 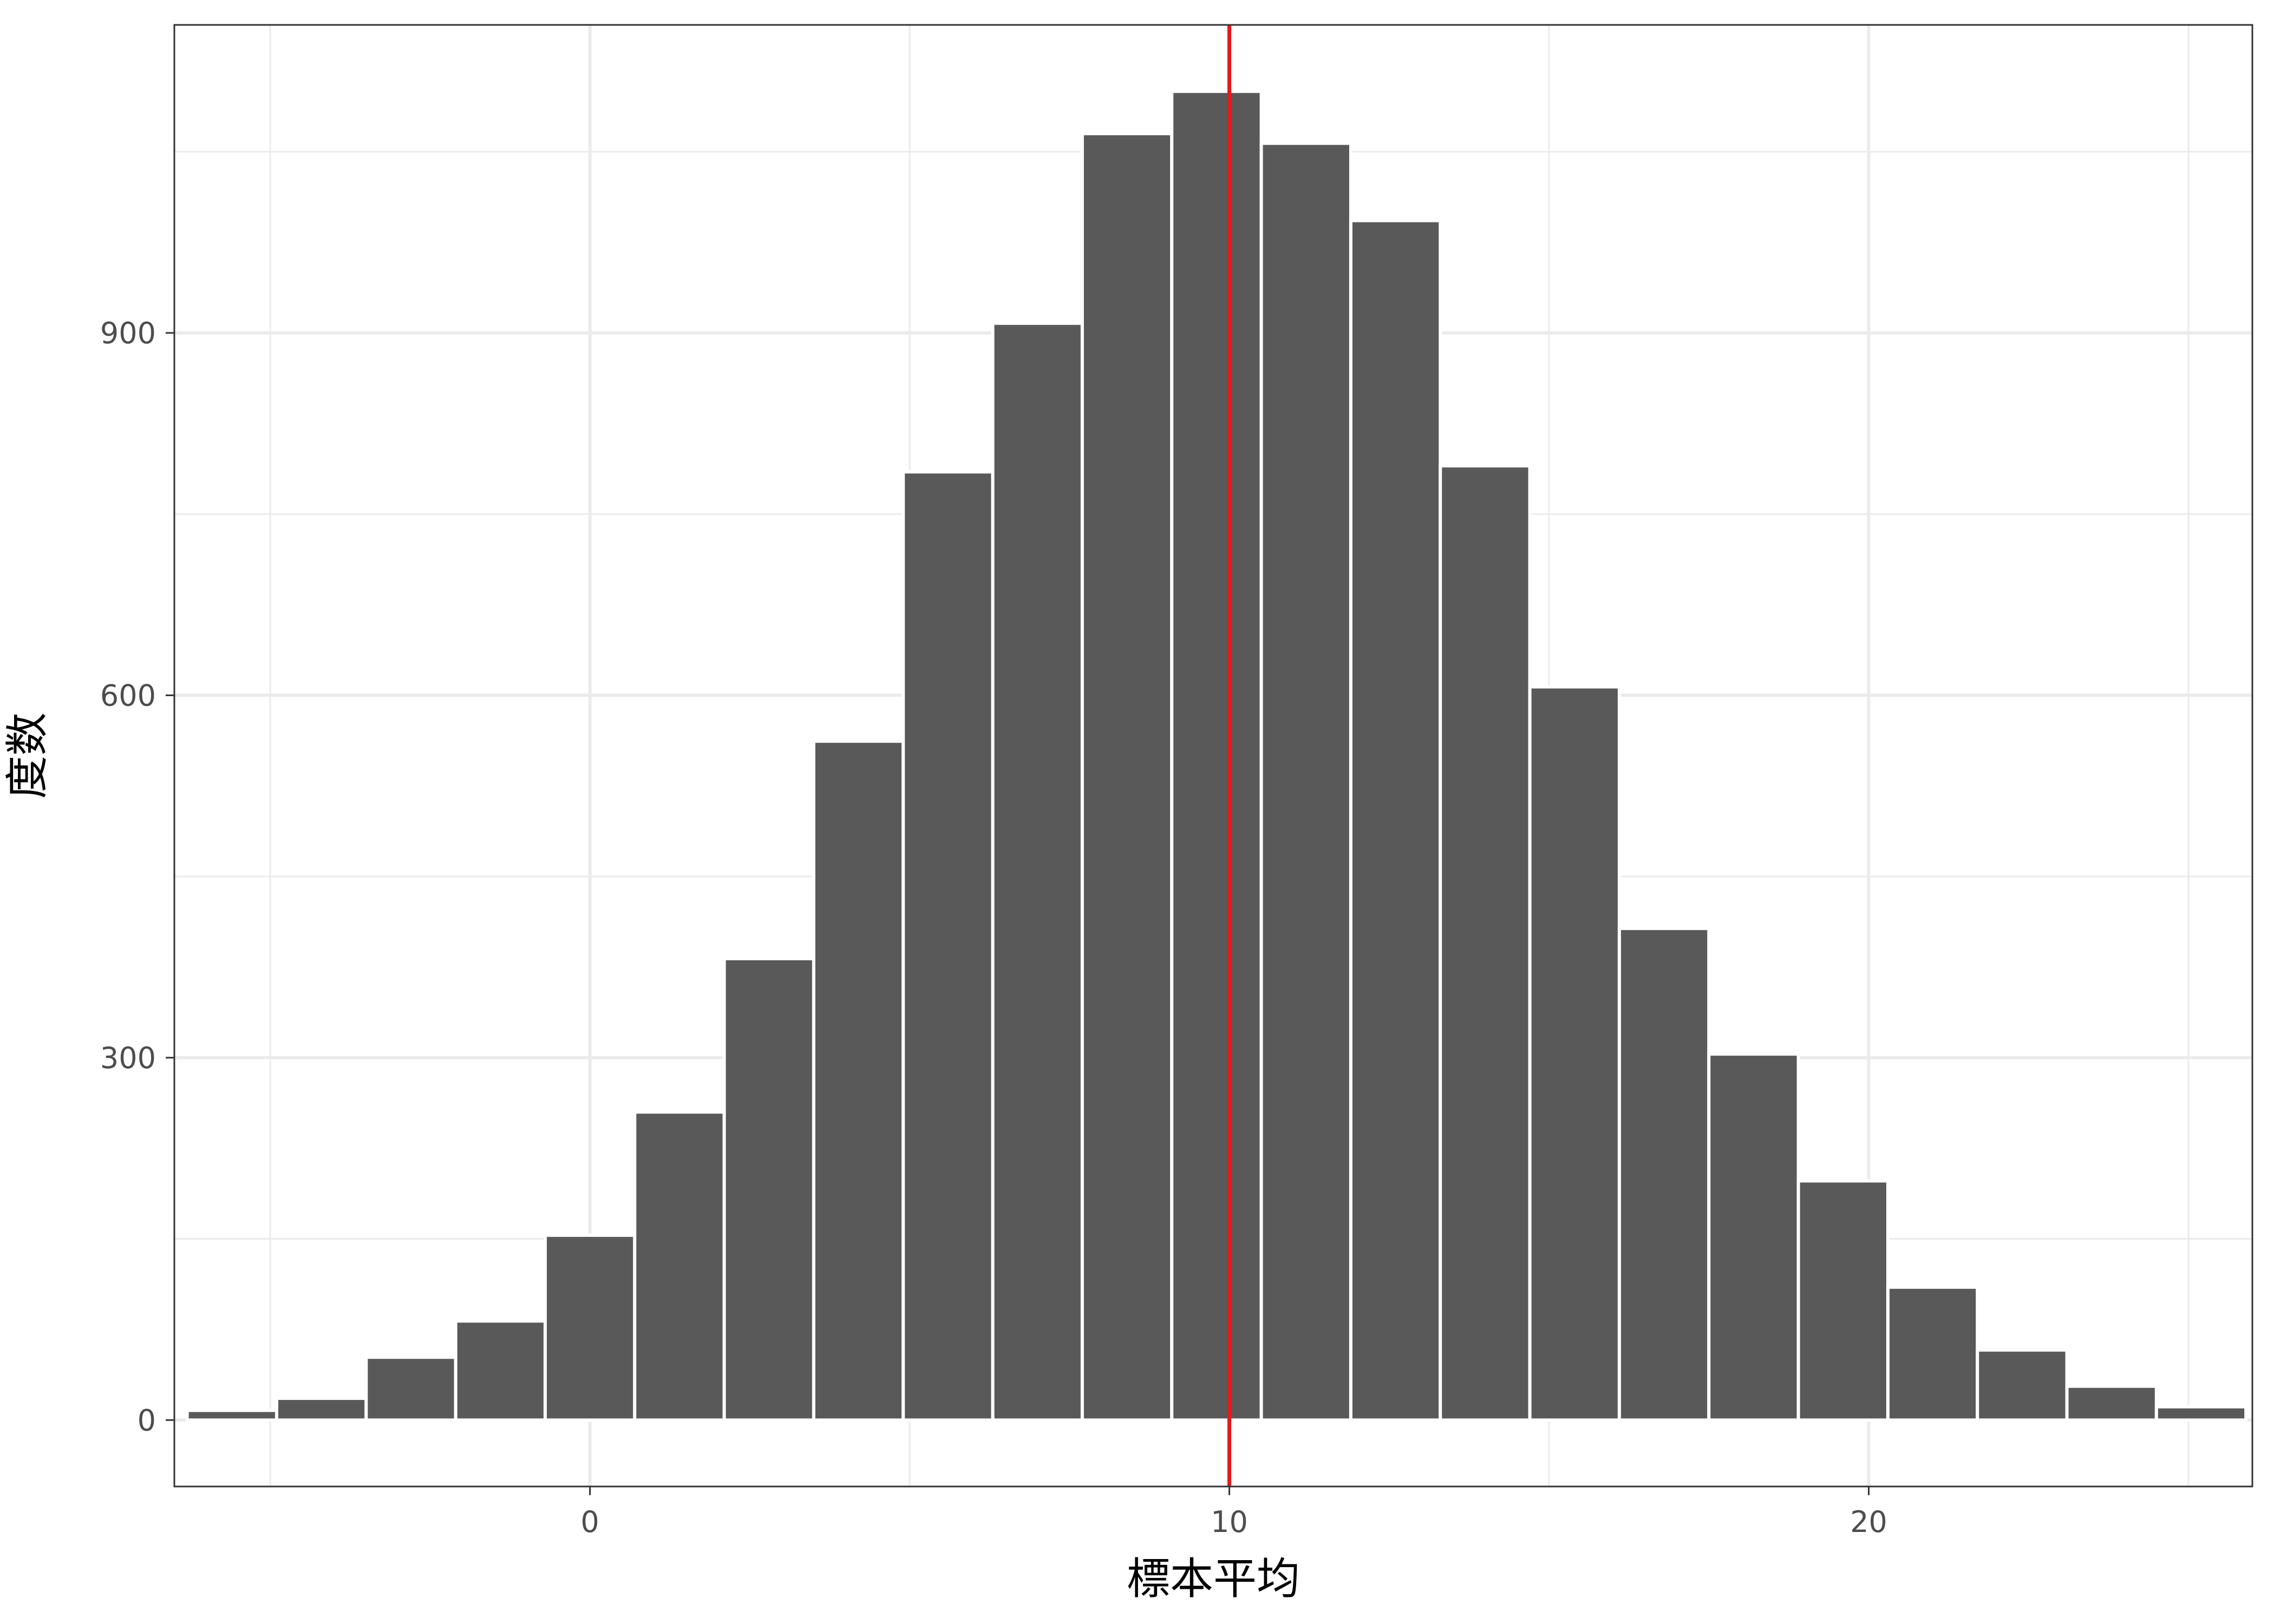 What do you see at coordinates (147, 1420) in the screenshot?
I see `y-tick-label: 0` at bounding box center [147, 1420].